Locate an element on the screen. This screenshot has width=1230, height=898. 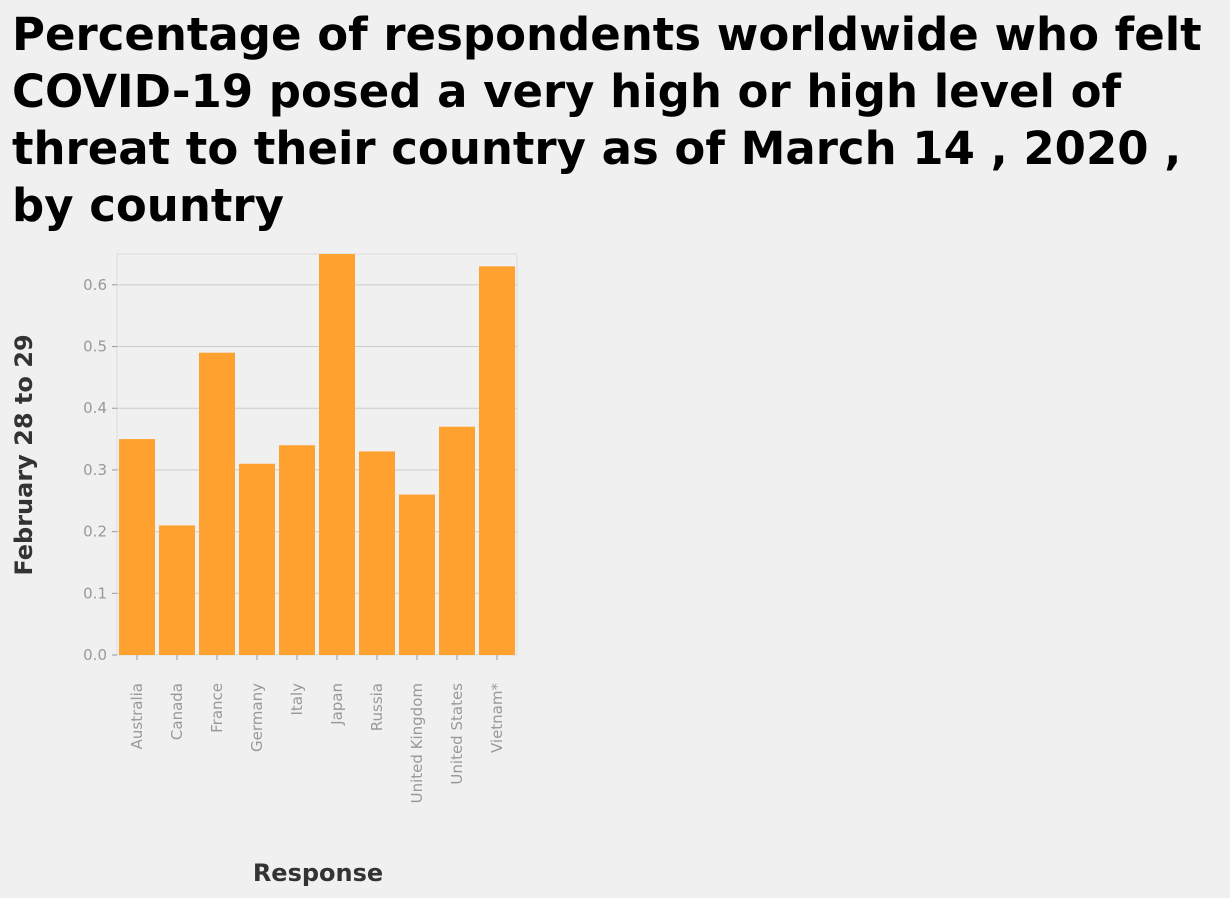
y-tick-label: 0.1 is located at coordinates (95, 593).